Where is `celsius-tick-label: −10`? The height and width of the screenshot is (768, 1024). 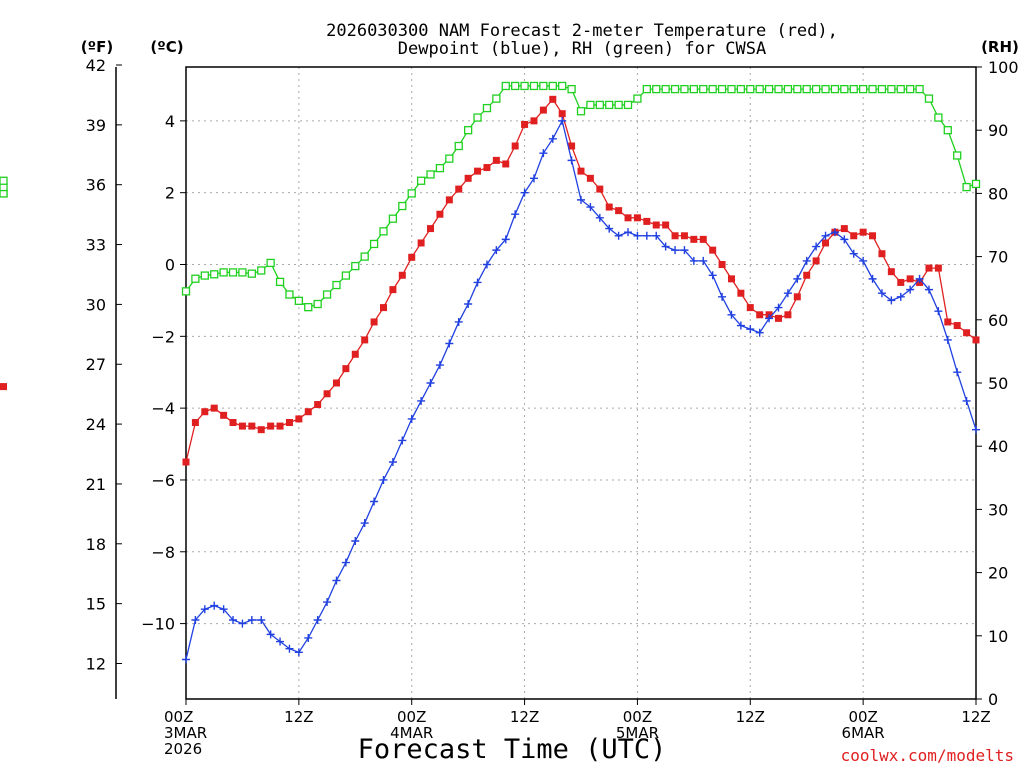 celsius-tick-label: −10 is located at coordinates (158, 624).